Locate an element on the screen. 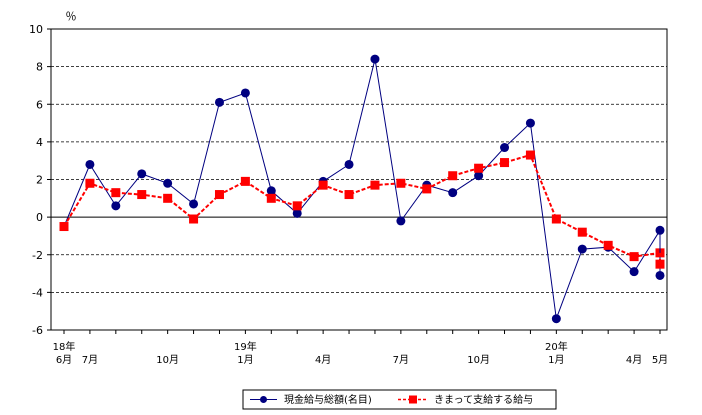  x-tick-label: 19年 is located at coordinates (245, 346).